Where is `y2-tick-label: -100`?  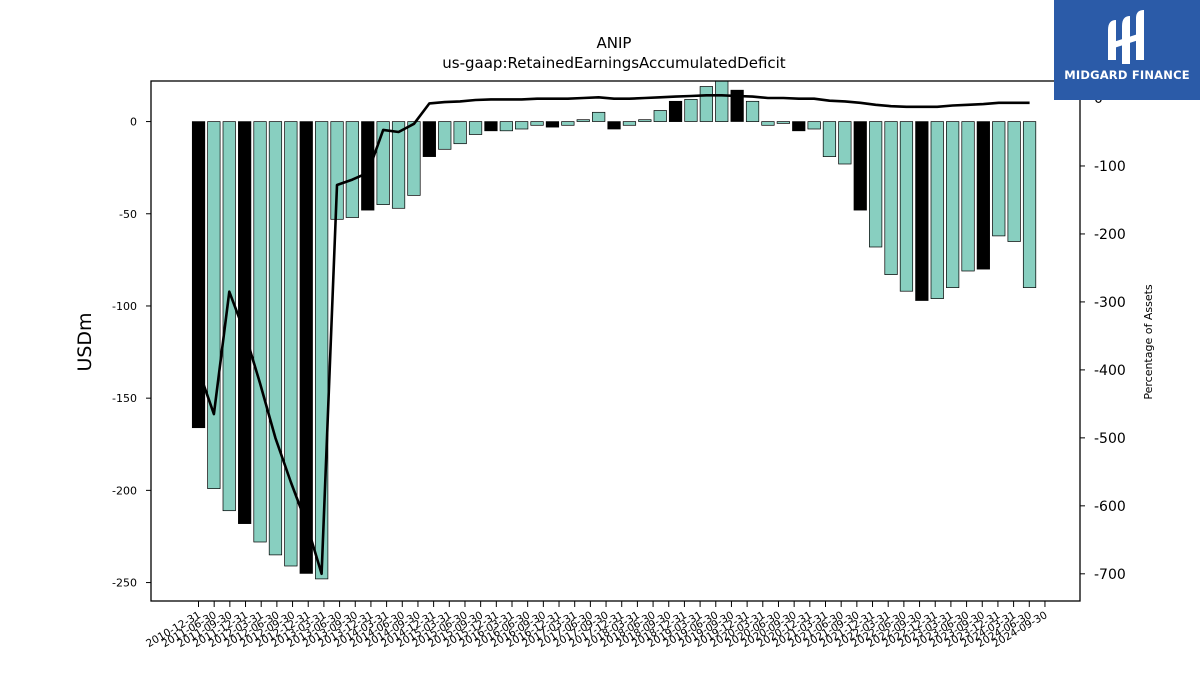
y2-tick-label: -100 is located at coordinates (1110, 167).